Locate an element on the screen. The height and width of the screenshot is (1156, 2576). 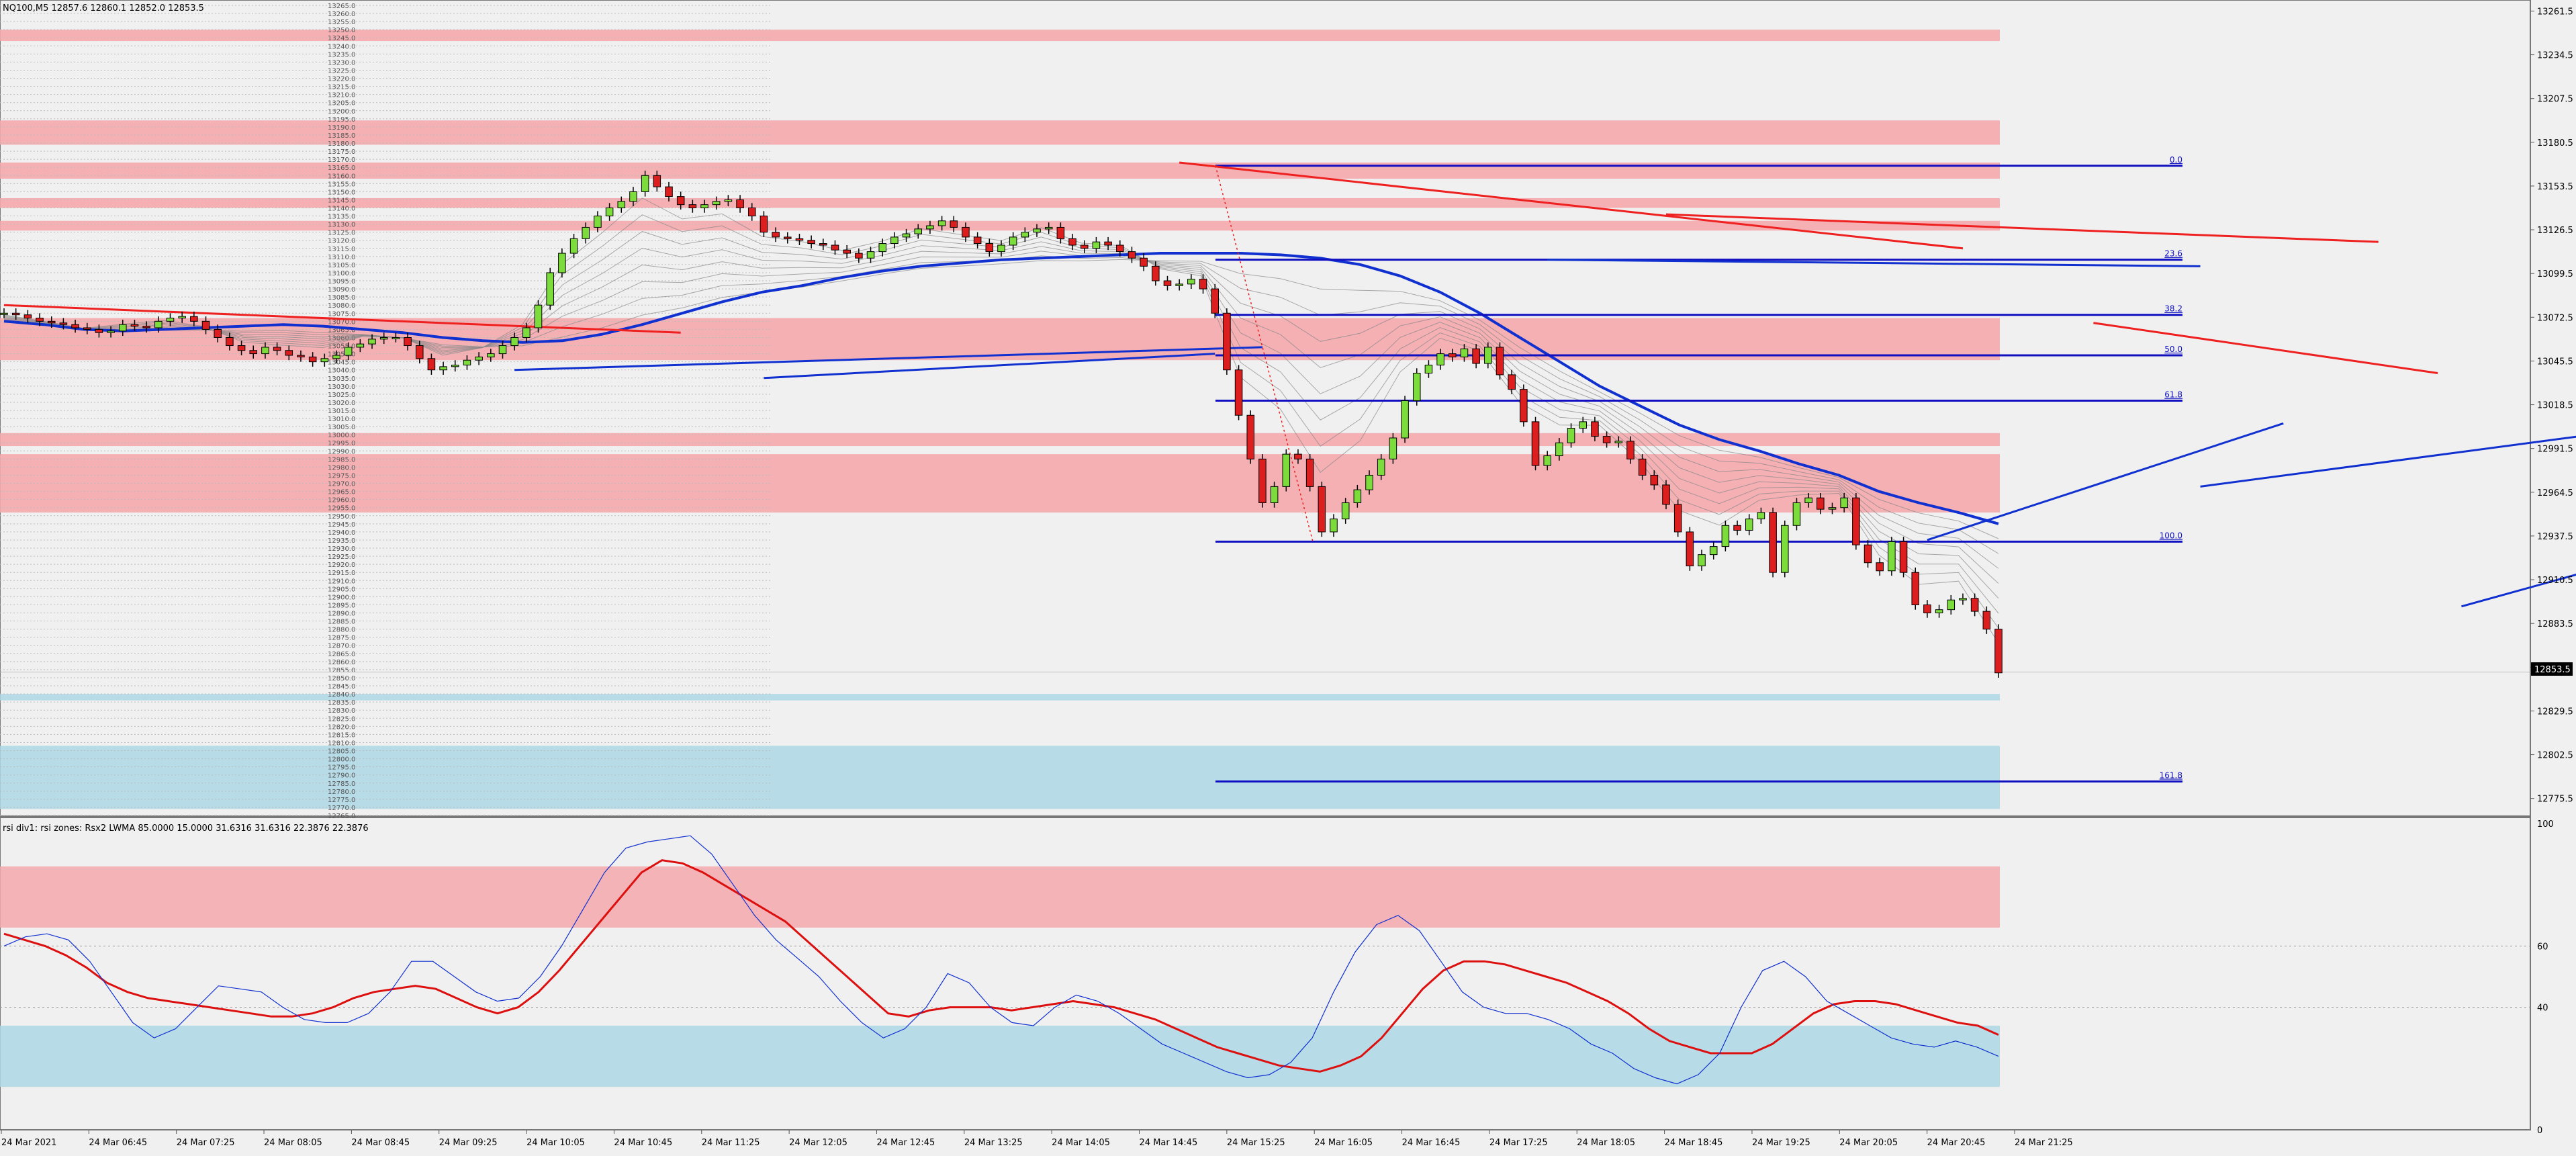
profile-price-label: 12860.0 is located at coordinates (341, 662).